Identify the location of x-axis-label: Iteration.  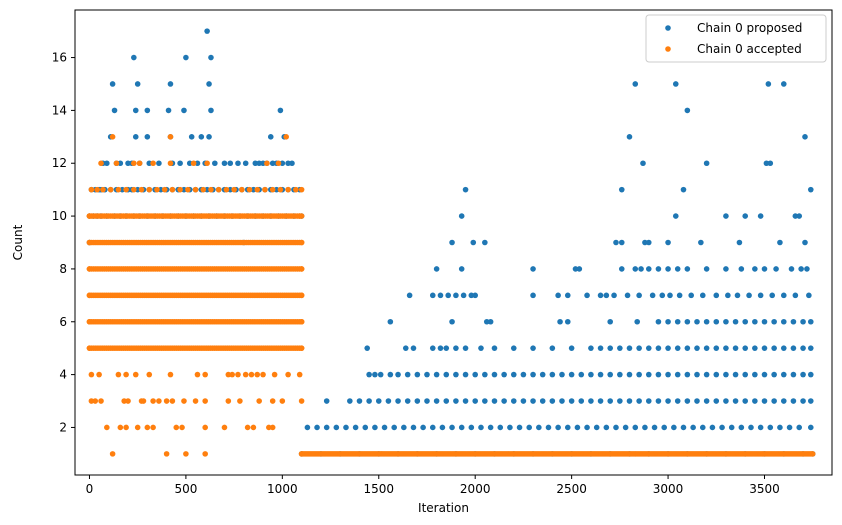
(443, 508).